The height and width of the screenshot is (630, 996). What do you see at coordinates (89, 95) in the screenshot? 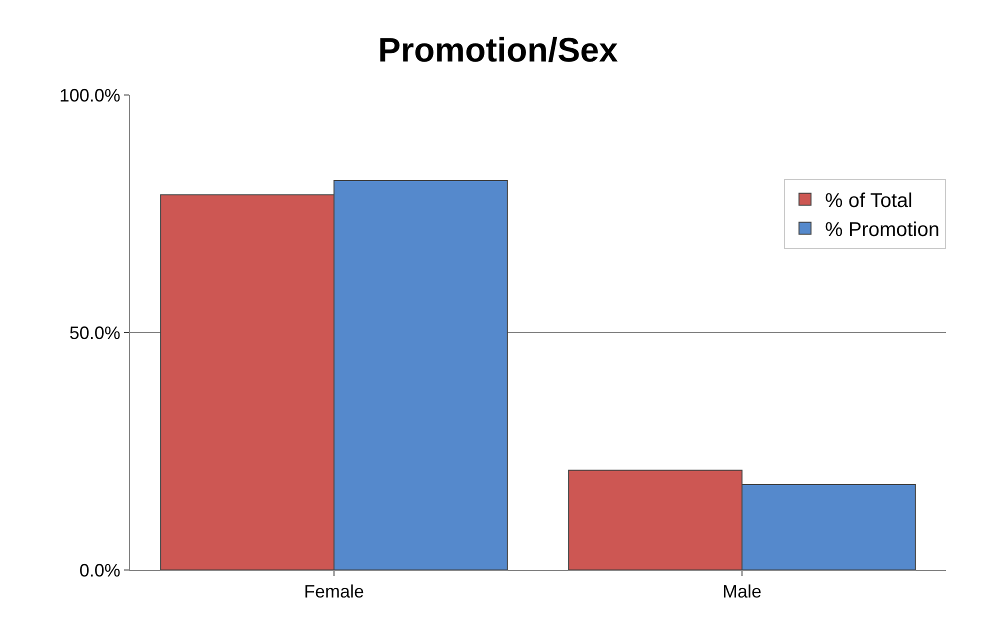
I see `y-tick-label: 100.0%` at bounding box center [89, 95].